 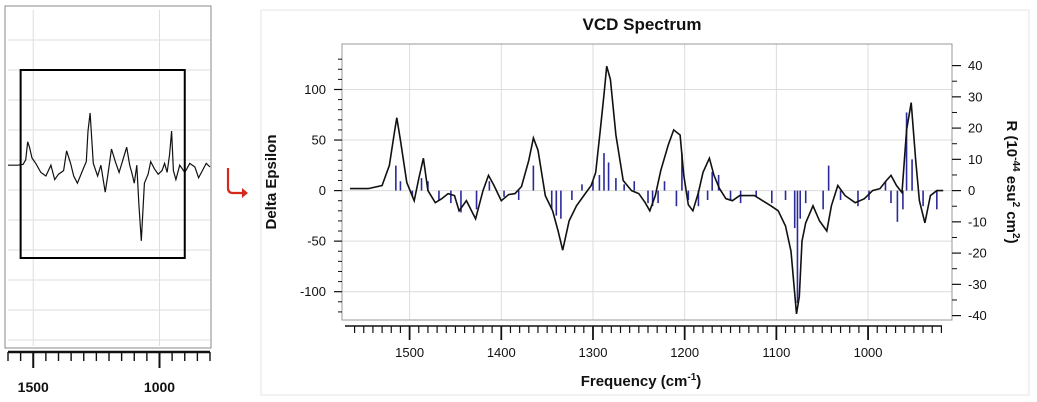 What do you see at coordinates (109, 360) in the screenshot?
I see `overview-x-ticks` at bounding box center [109, 360].